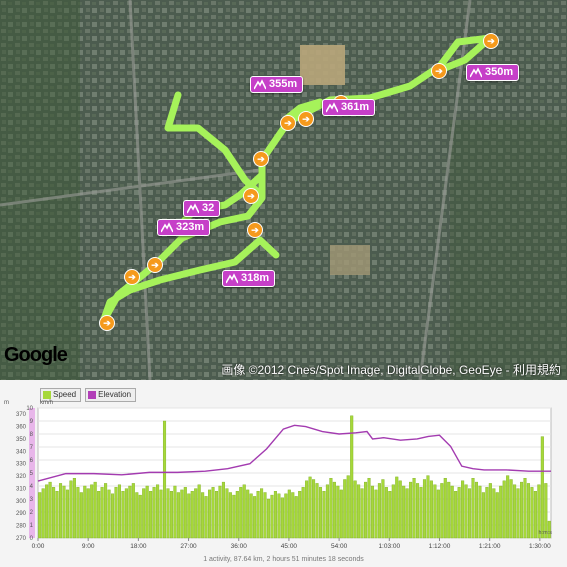 Image resolution: width=567 pixels, height=567 pixels. What do you see at coordinates (440, 546) in the screenshot?
I see `x-tick-label: 1:12:00` at bounding box center [440, 546].